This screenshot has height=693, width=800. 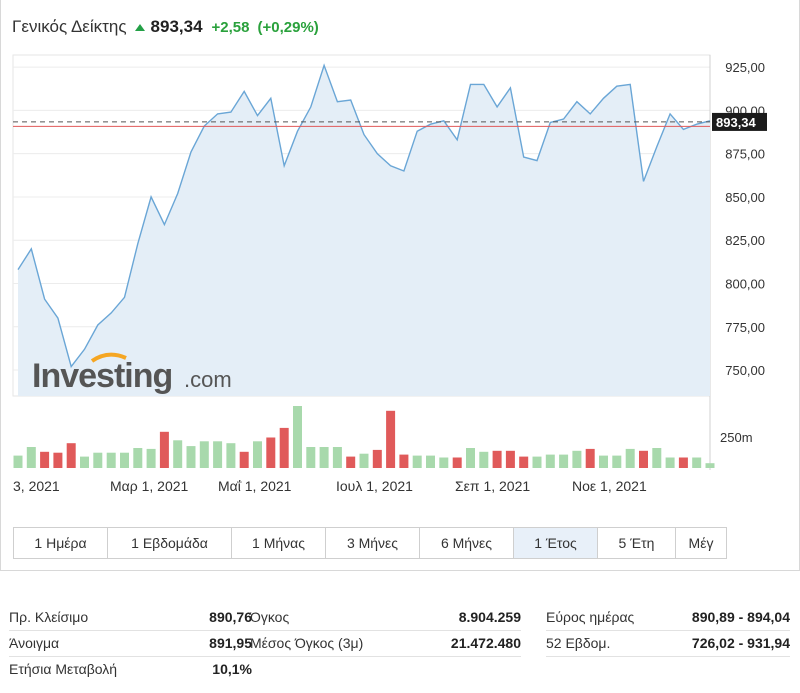 What do you see at coordinates (745, 283) in the screenshot?
I see `y-tick-label: 800,00` at bounding box center [745, 283].